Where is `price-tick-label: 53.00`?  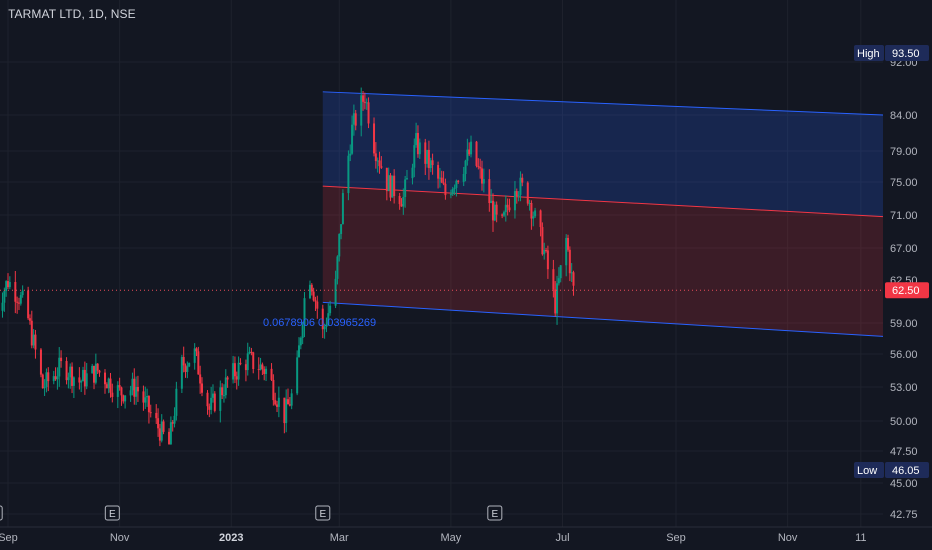 price-tick-label: 53.00 is located at coordinates (904, 388).